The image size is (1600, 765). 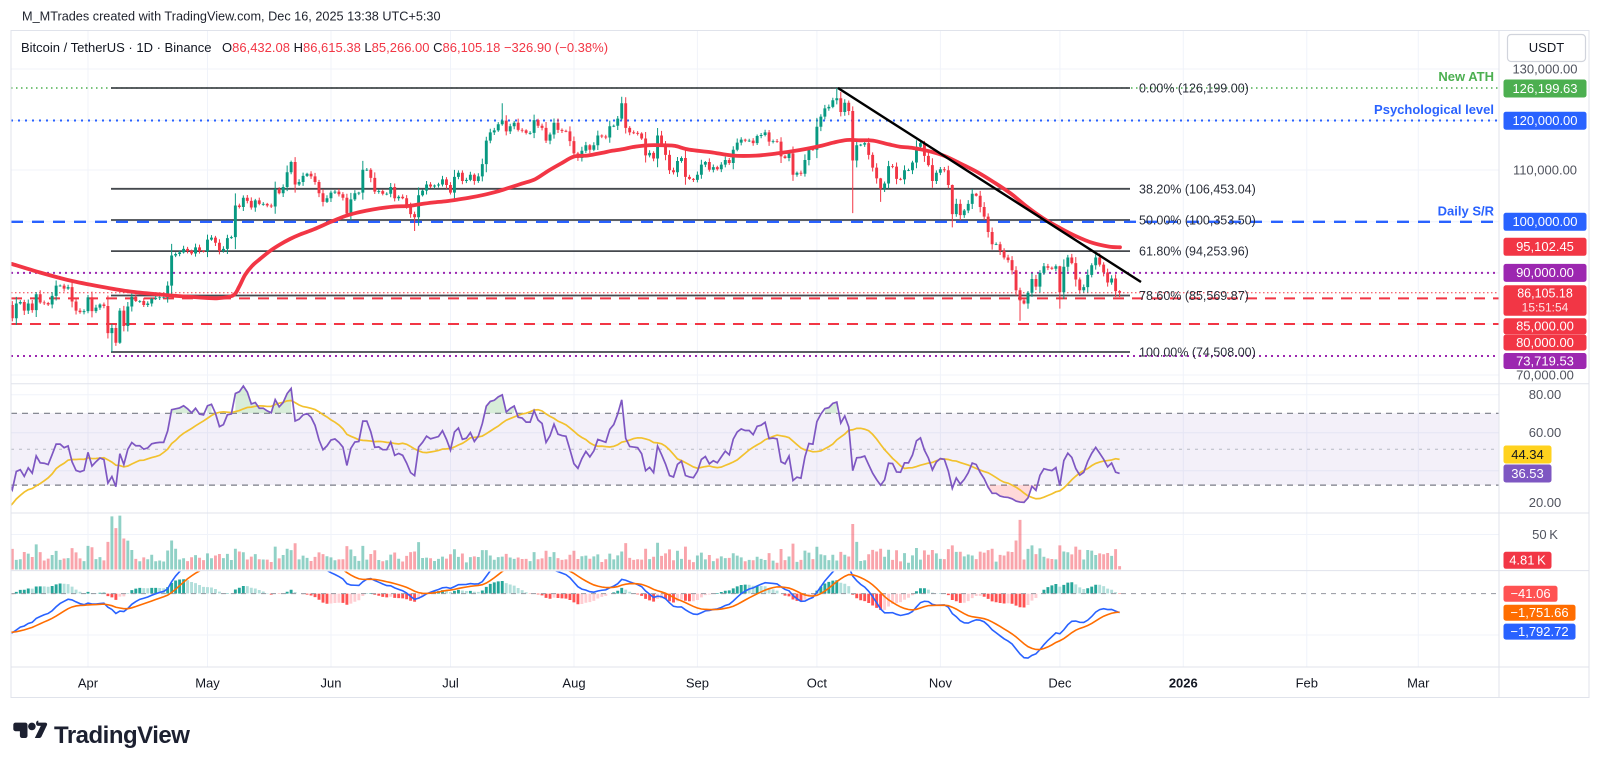 I want to click on svg-text: Jul, so click(x=450, y=683).